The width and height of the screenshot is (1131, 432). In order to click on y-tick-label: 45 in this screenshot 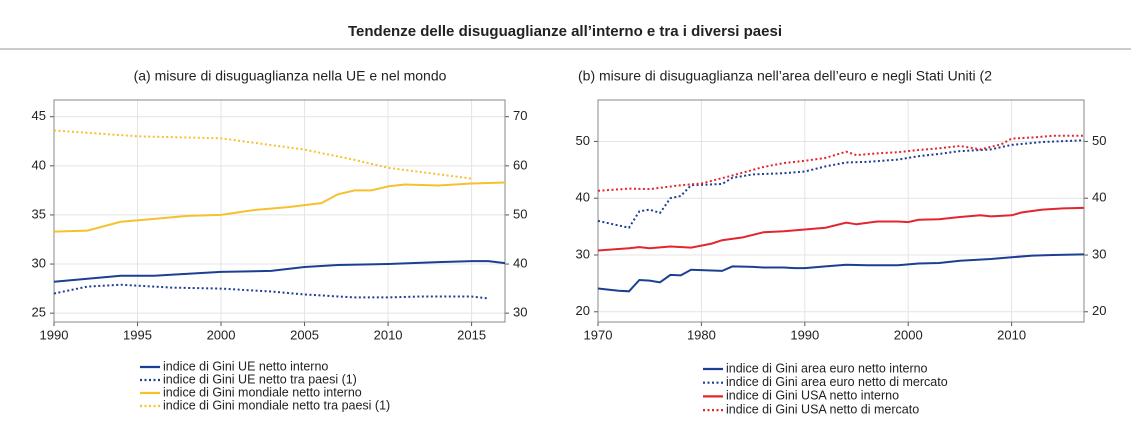, I will do `click(39, 115)`.